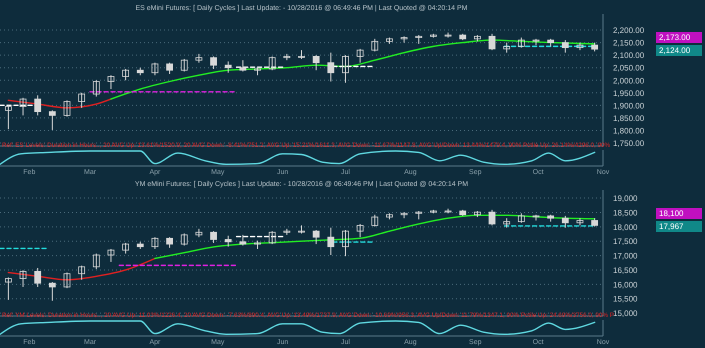 The height and width of the screenshot is (348, 705). What do you see at coordinates (629, 81) in the screenshot?
I see `y-tick-label: 2,000.00` at bounding box center [629, 81].